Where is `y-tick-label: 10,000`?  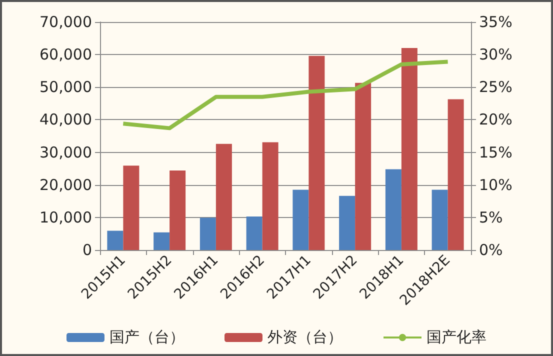 y-tick-label: 10,000 is located at coordinates (66, 217).